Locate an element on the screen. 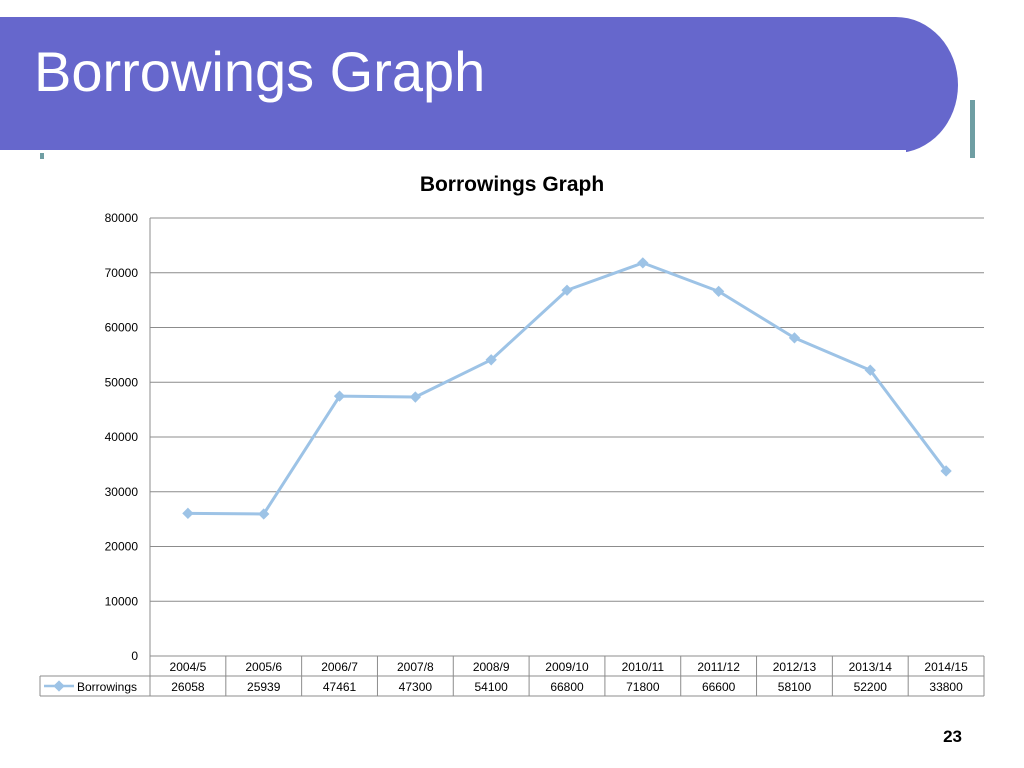 The image size is (1024, 768). chart-title: Borrowings Graph is located at coordinates (512, 184).